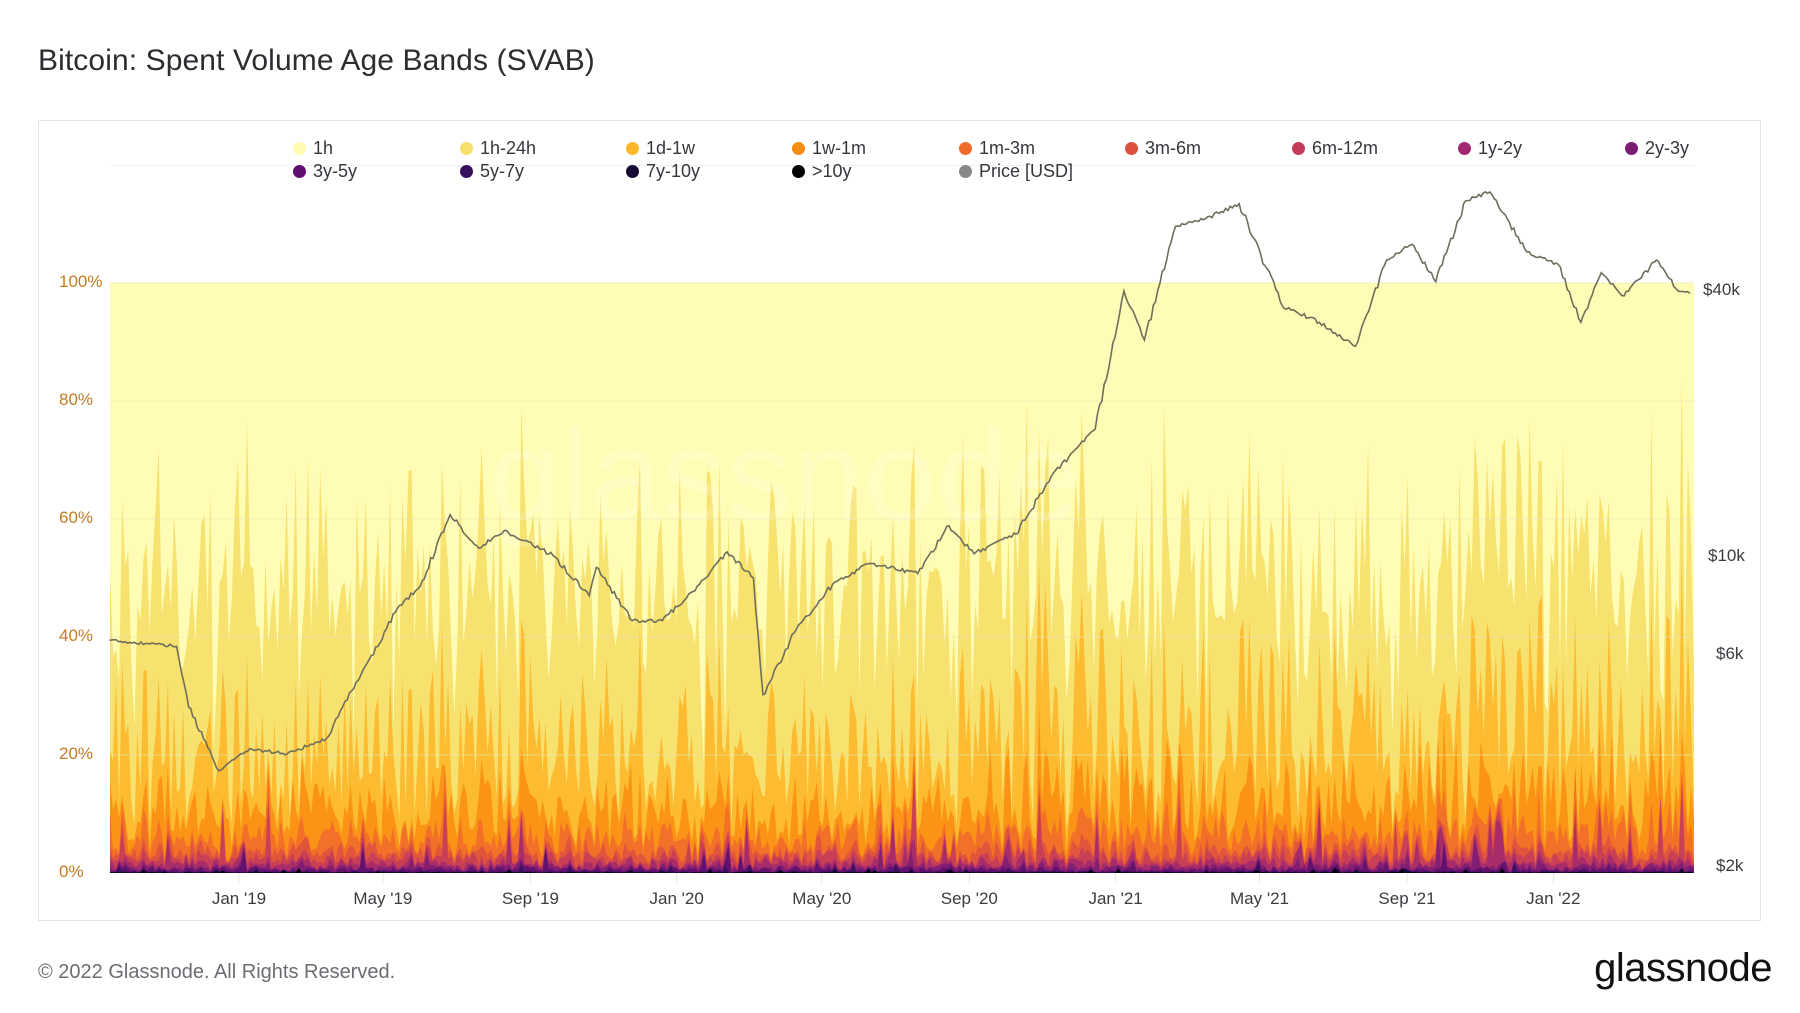 This screenshot has height=1013, width=1800. I want to click on x-tick-label: Jan '19, so click(239, 898).